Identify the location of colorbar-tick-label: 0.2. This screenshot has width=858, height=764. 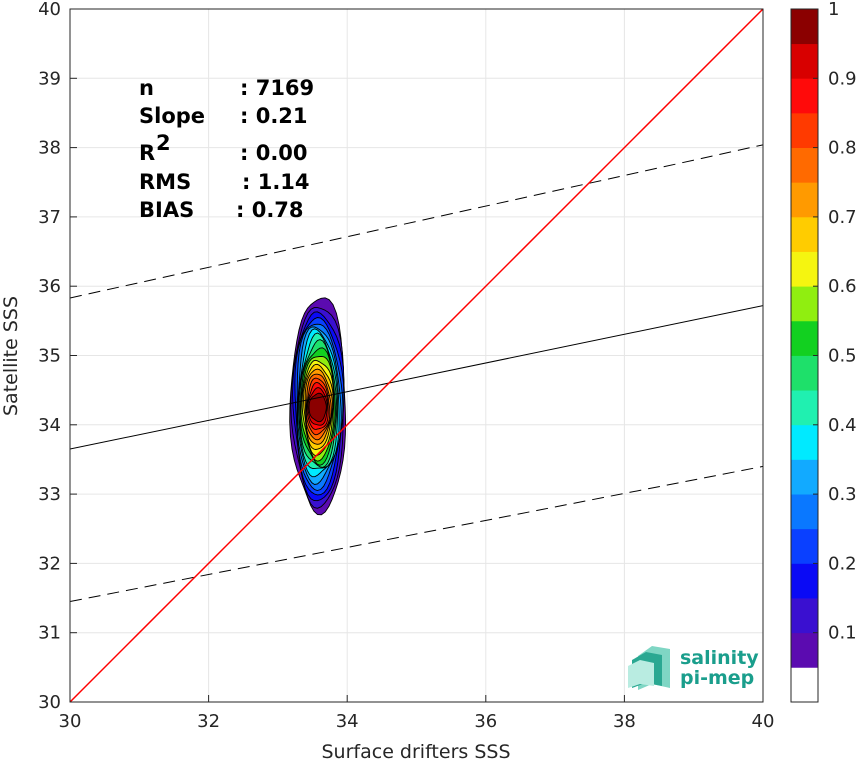
(842, 563).